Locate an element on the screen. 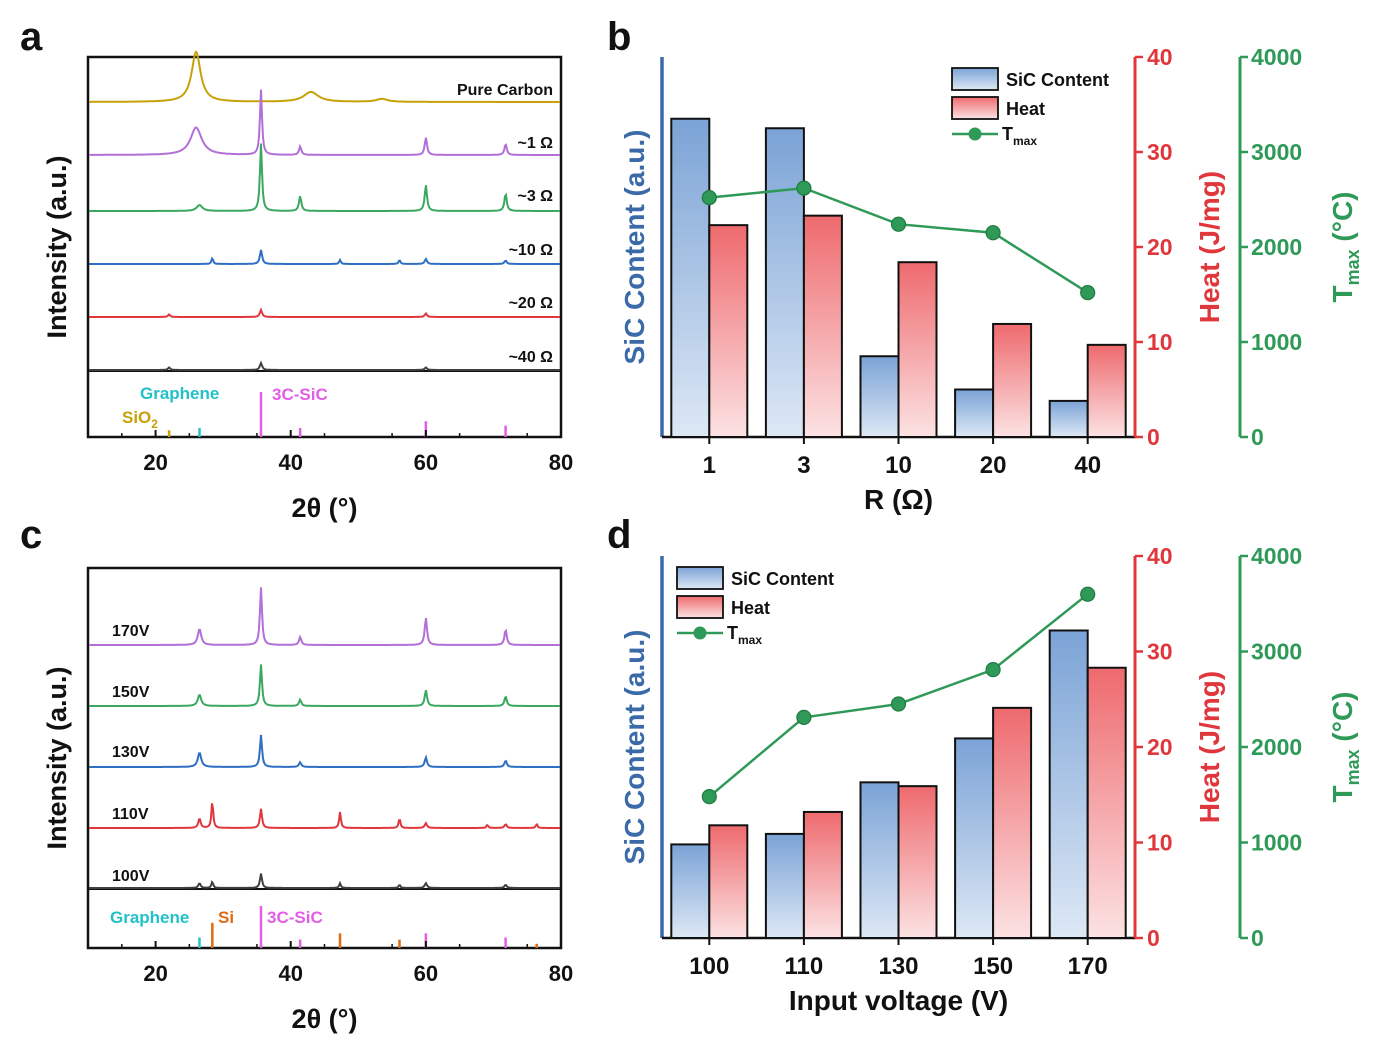 The width and height of the screenshot is (1377, 1045). x-tick-label: 3 is located at coordinates (803, 465).